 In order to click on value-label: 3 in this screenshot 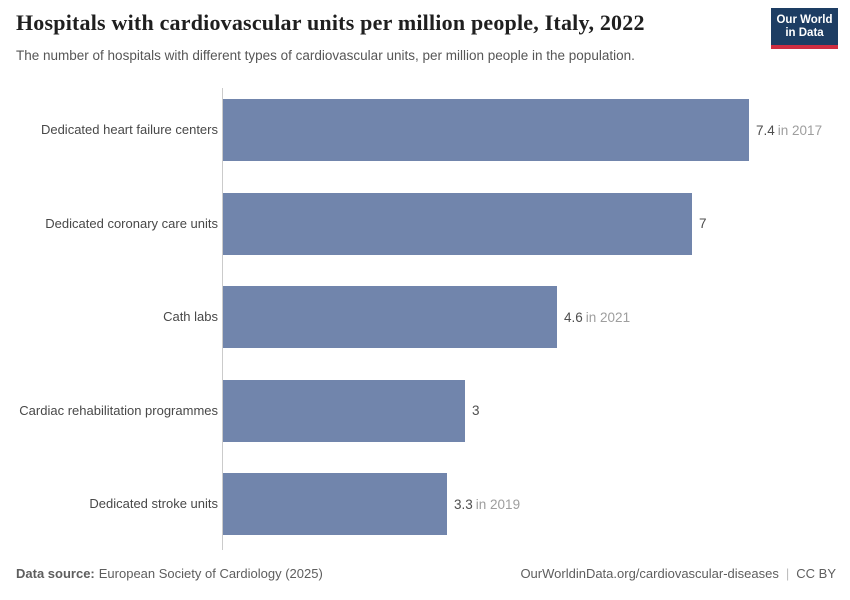, I will do `click(476, 410)`.